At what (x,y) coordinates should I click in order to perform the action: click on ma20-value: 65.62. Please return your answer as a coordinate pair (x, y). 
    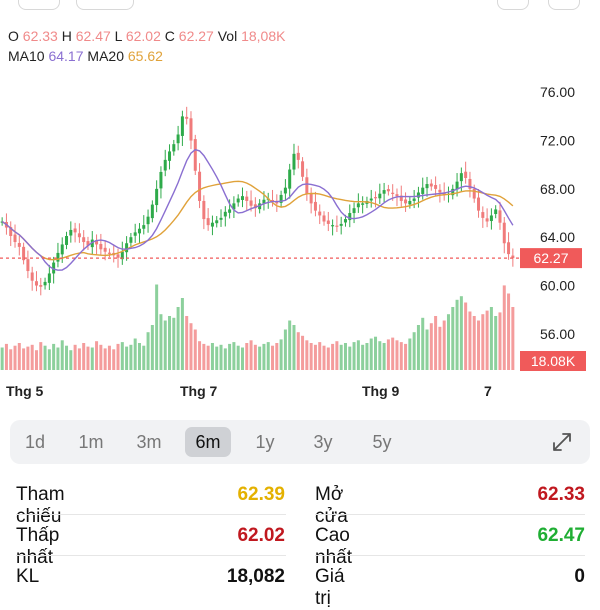
    Looking at the image, I should click on (145, 56).